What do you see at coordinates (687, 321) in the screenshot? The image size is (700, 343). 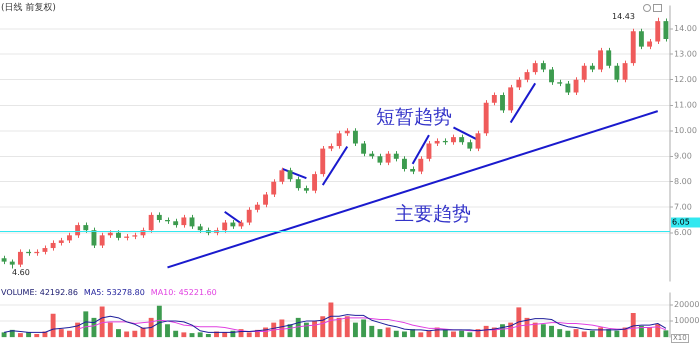 I see `y-tick-label: 10000` at bounding box center [687, 321].